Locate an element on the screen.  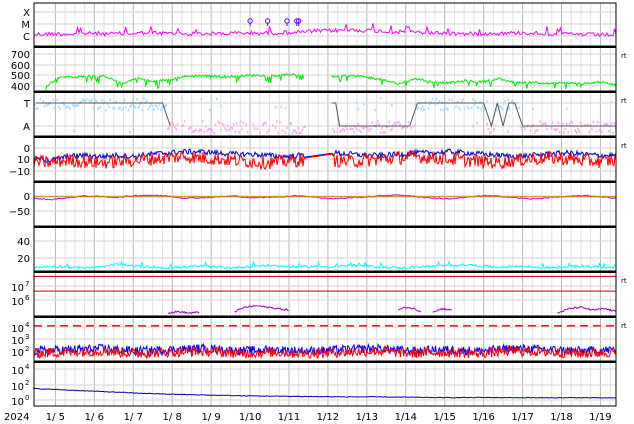
y-tick-exponent: 4 is located at coordinates (27, 325).